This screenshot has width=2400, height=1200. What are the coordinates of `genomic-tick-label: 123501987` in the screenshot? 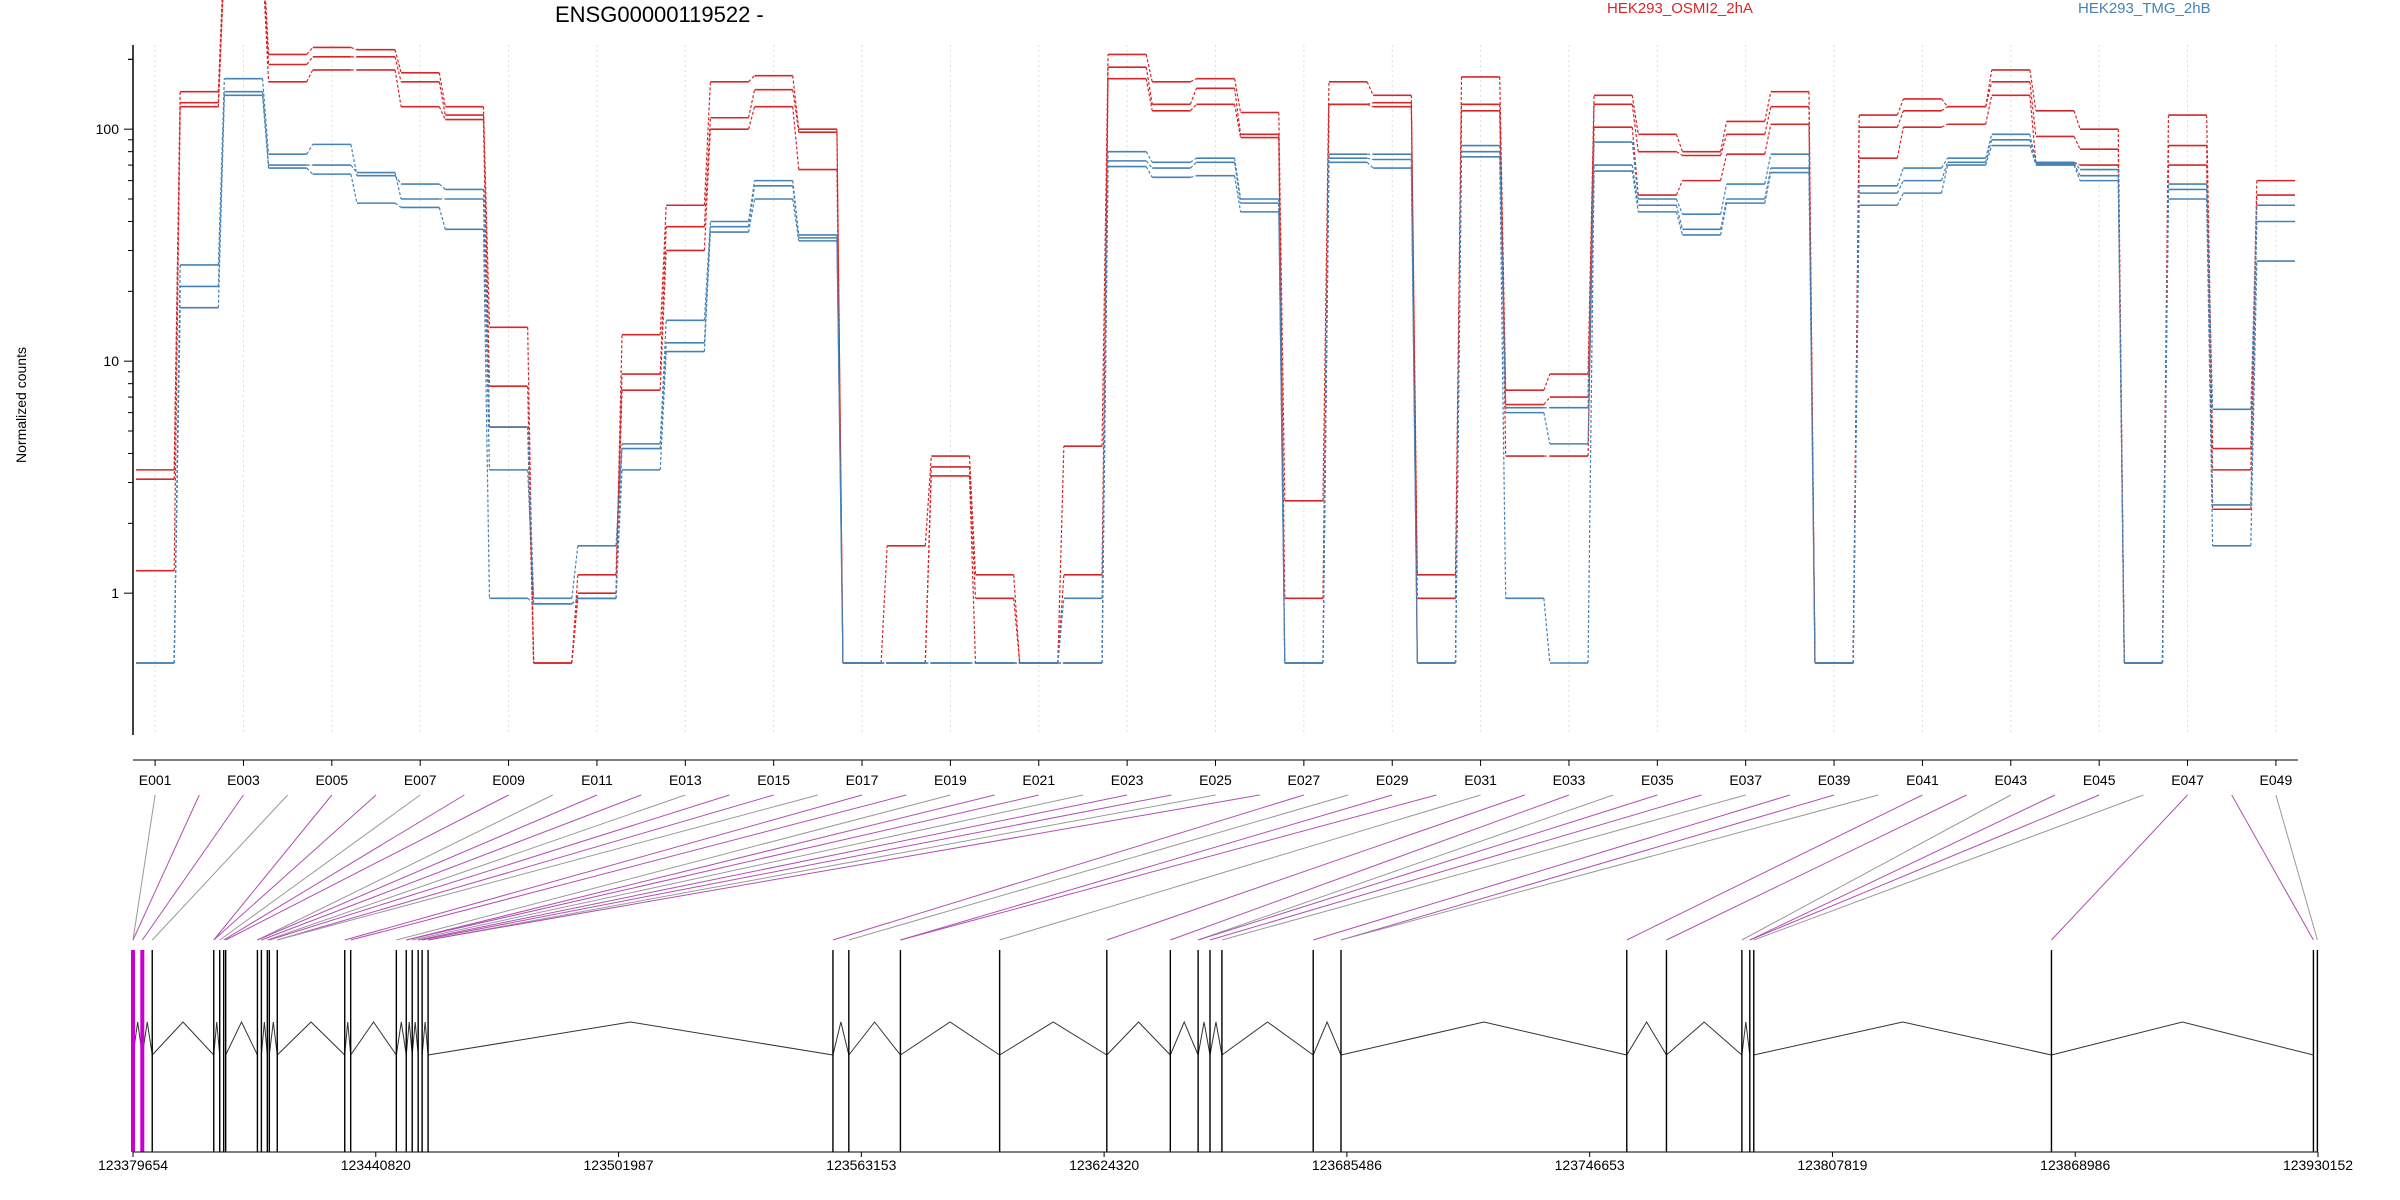 It's located at (619, 1165).